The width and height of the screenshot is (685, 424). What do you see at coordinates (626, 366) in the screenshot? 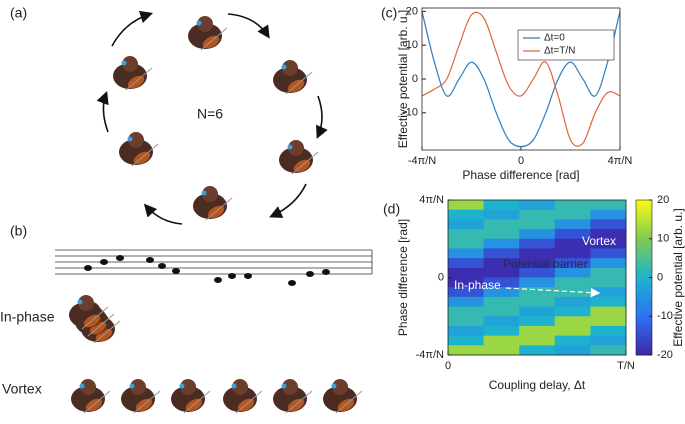
I see `x-tick-label: T/N` at bounding box center [626, 366].